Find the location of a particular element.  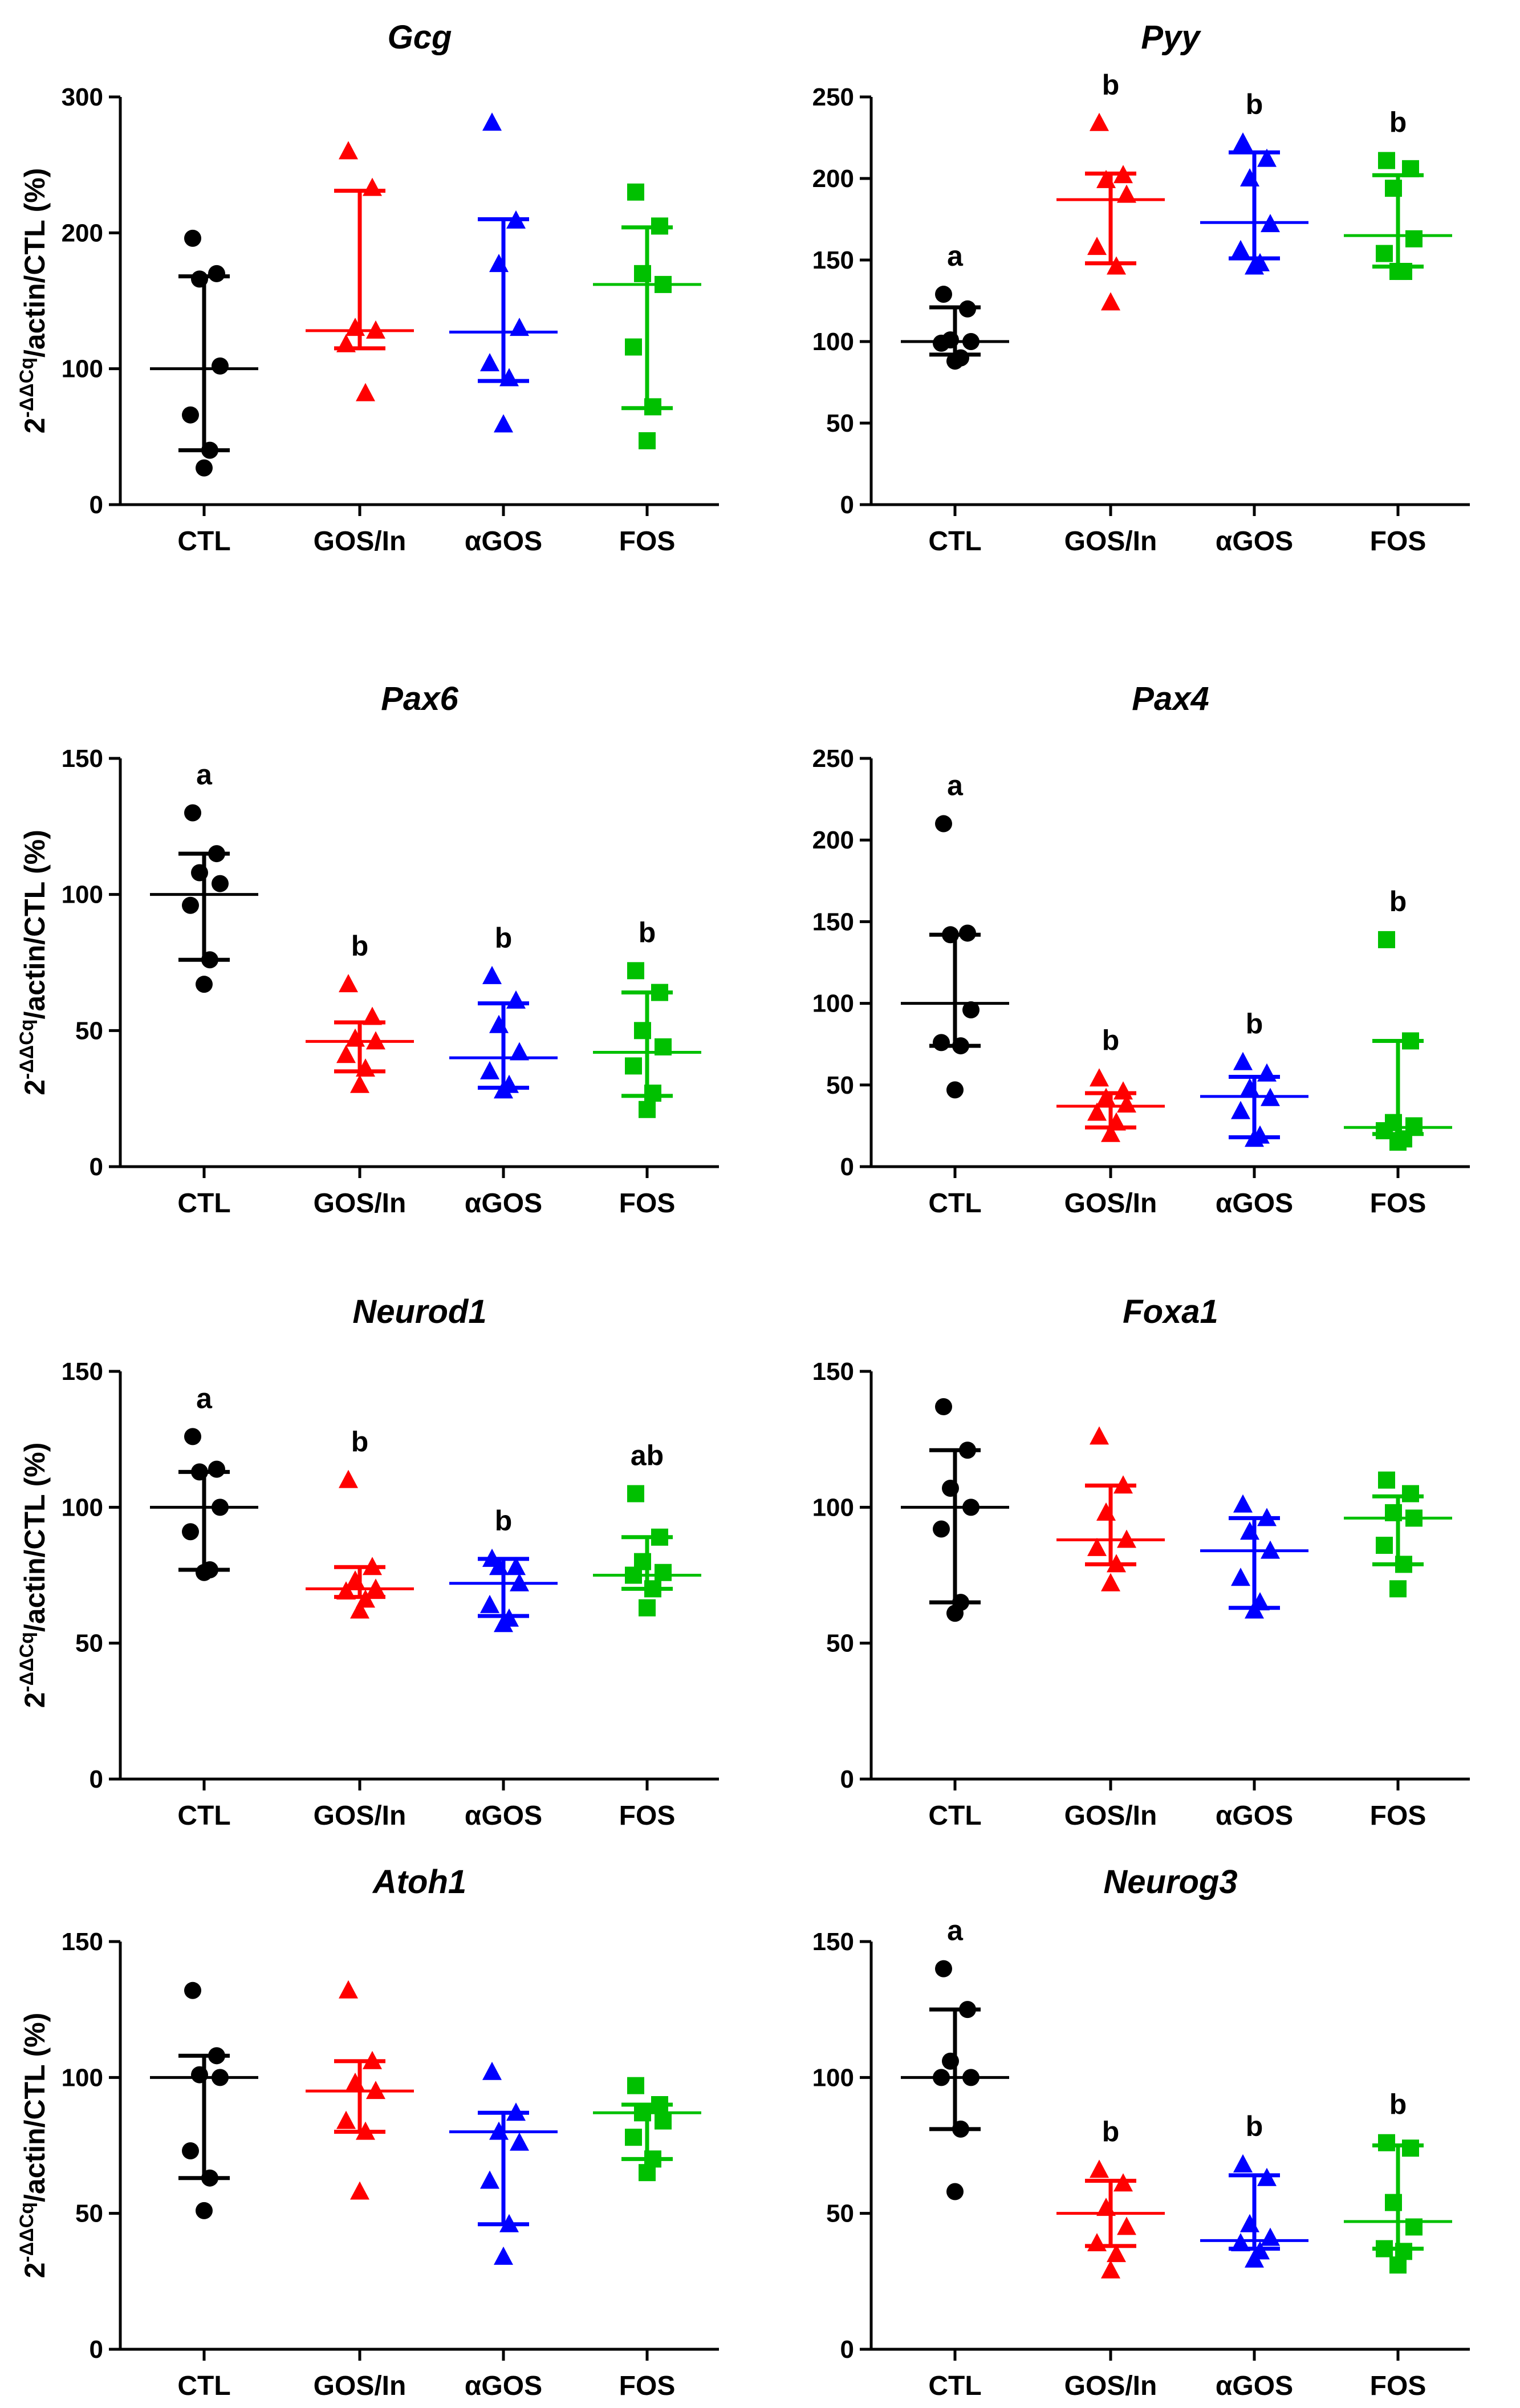

y-tick-label: 150 is located at coordinates (833, 1372).